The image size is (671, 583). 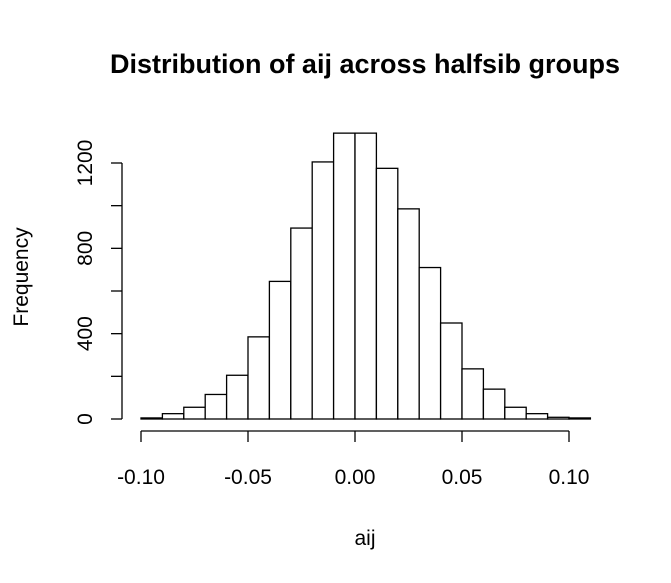 I want to click on x-tick-label: 0.00, so click(x=355, y=477).